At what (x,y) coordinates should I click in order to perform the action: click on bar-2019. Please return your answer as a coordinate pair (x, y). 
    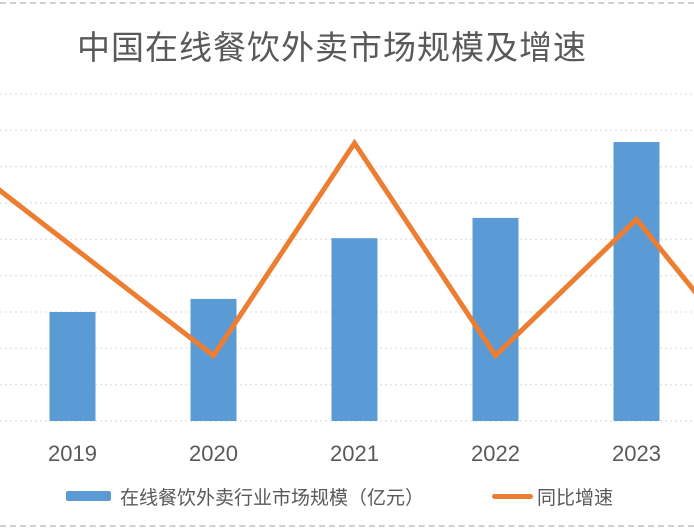
    Looking at the image, I should click on (72, 366).